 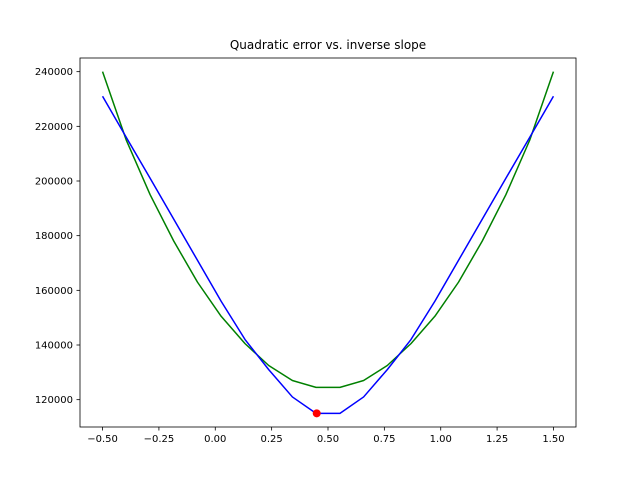 I want to click on x-tick-label: −0.50, so click(x=102, y=439).